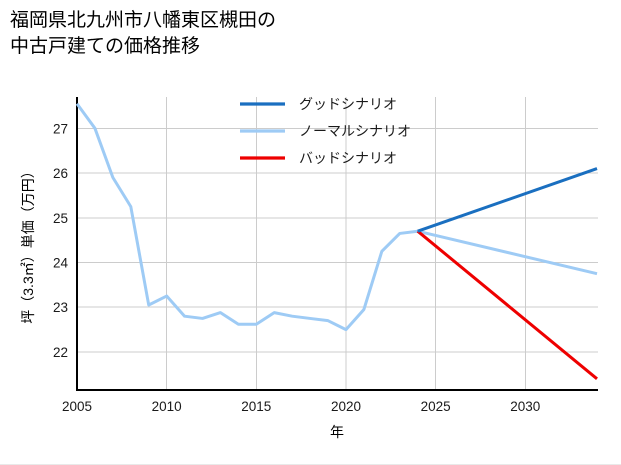 The image size is (621, 465). Describe the element at coordinates (61, 263) in the screenshot. I see `y-tick-label: 24` at that location.